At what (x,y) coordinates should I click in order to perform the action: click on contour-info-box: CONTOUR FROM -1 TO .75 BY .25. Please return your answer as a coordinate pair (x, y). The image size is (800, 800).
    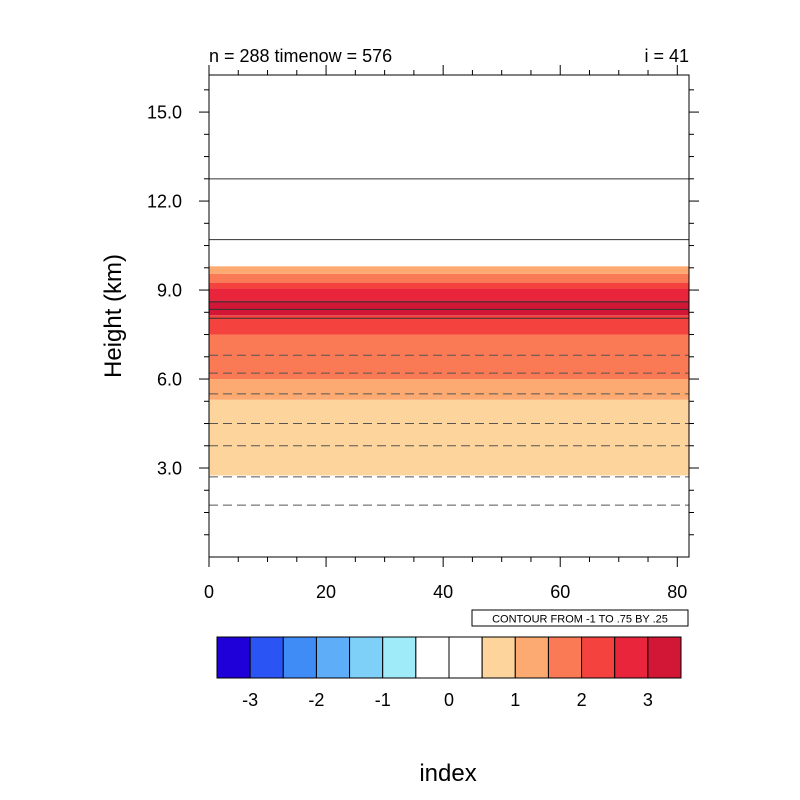
    Looking at the image, I should click on (580, 618).